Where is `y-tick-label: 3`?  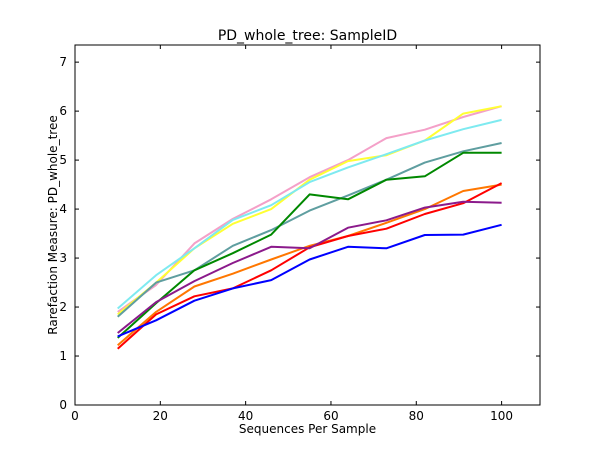 y-tick-label: 3 is located at coordinates (63, 258).